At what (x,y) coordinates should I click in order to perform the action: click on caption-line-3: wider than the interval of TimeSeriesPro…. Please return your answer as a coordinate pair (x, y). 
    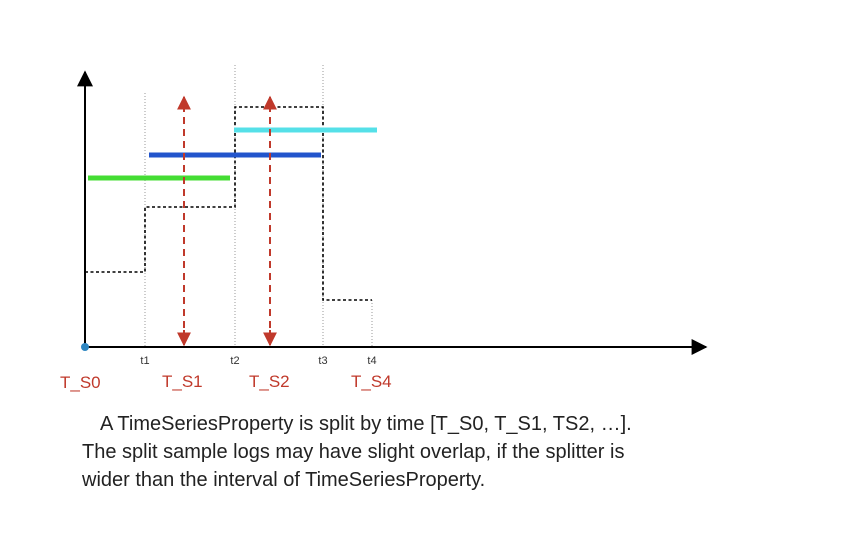
    Looking at the image, I should click on (284, 480).